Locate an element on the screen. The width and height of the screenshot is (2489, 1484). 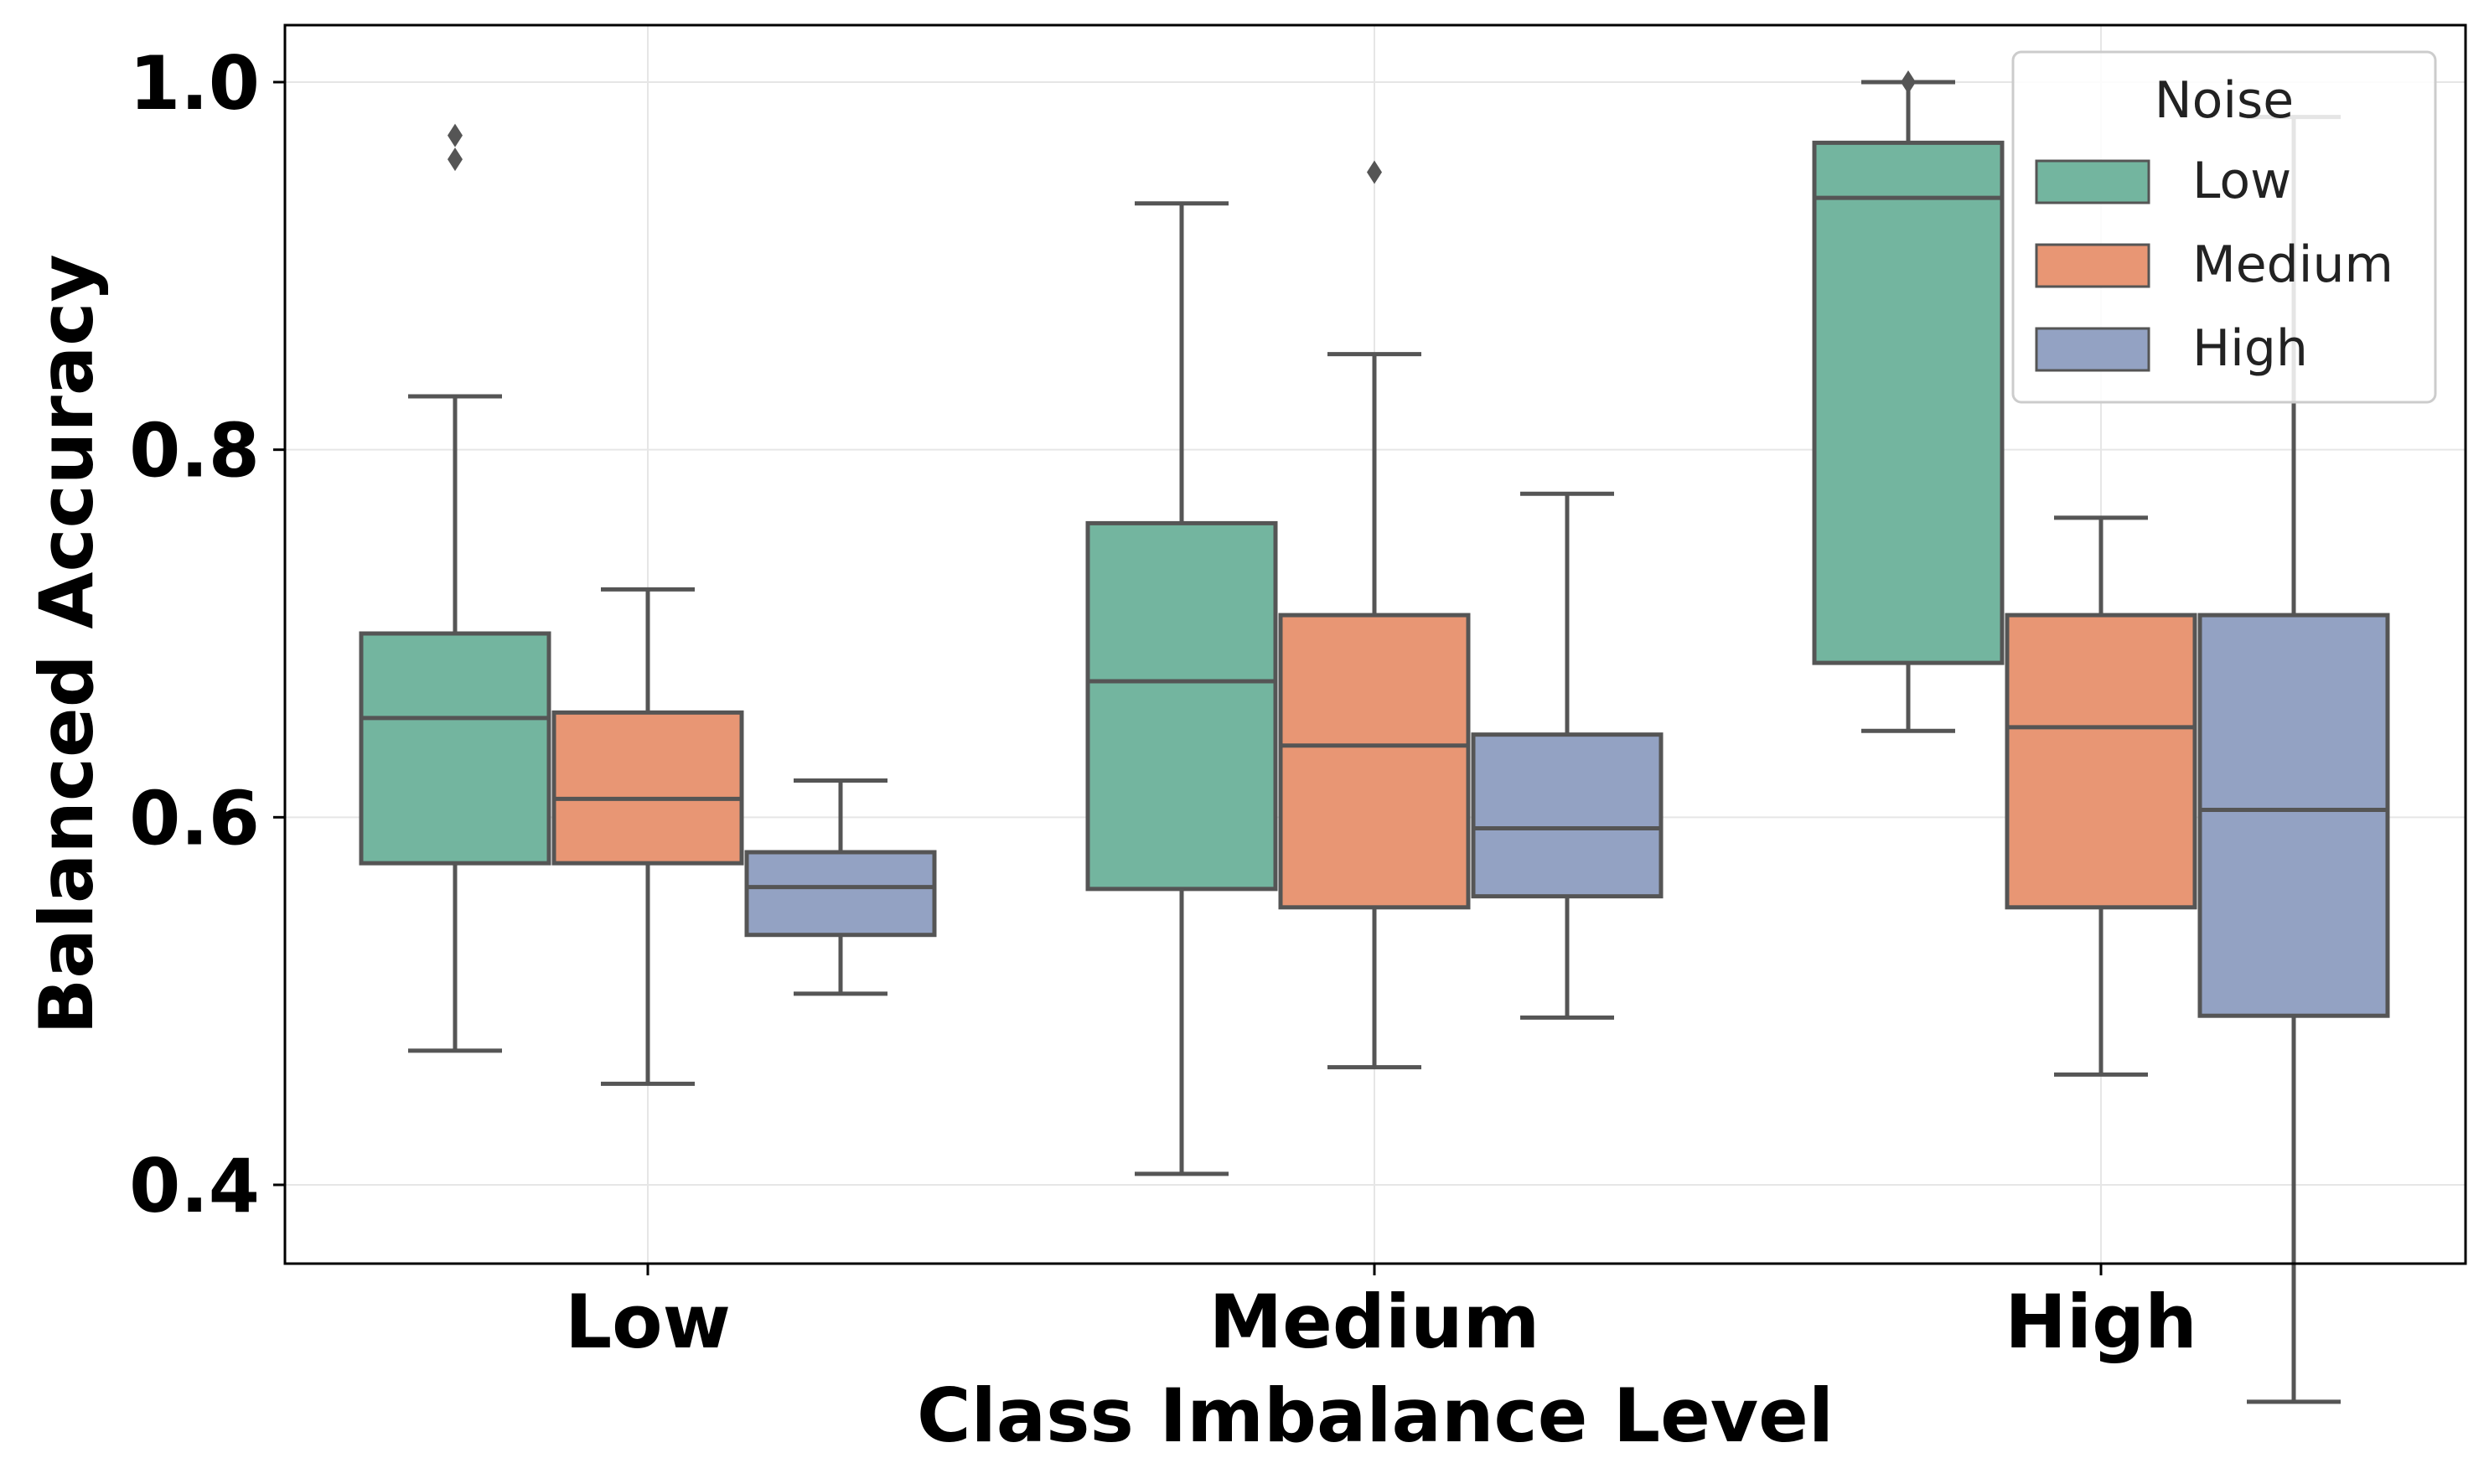
box-high-noise-low-imbalance is located at coordinates (840, 887).